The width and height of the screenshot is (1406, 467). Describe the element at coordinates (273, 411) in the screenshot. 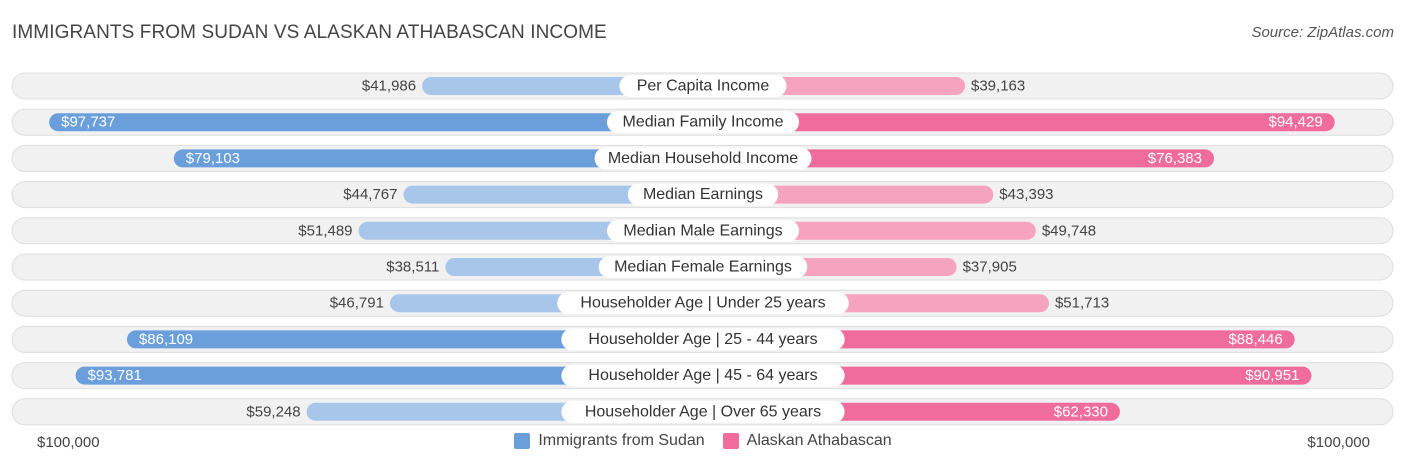

I see `value-label-sudan: $59,248` at that location.